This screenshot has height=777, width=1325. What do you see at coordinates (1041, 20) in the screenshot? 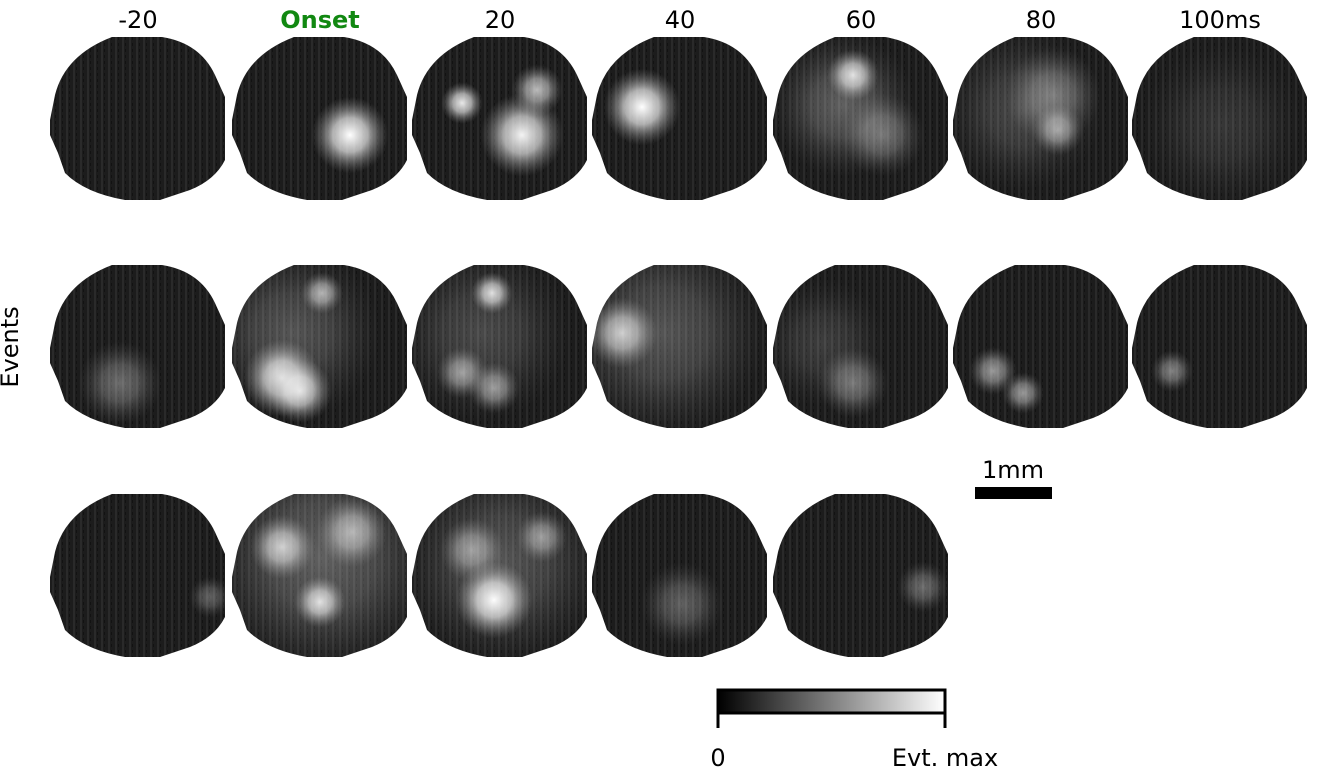
I see `column-label: 80` at bounding box center [1041, 20].